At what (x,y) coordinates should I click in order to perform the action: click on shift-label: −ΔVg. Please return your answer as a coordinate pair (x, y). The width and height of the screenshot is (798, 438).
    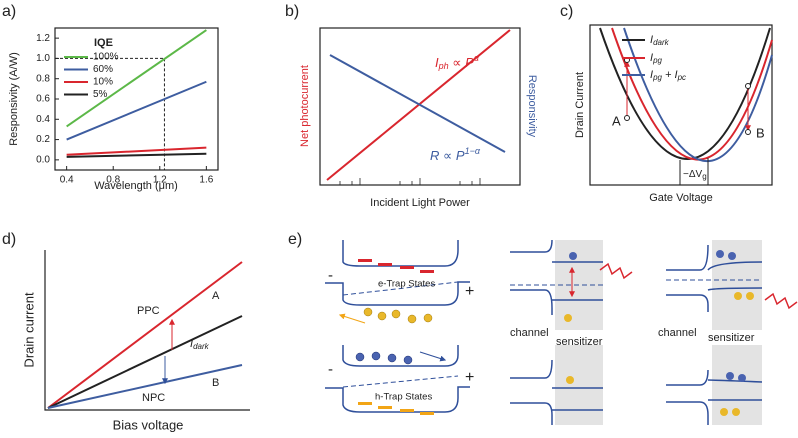
    Looking at the image, I should click on (695, 175).